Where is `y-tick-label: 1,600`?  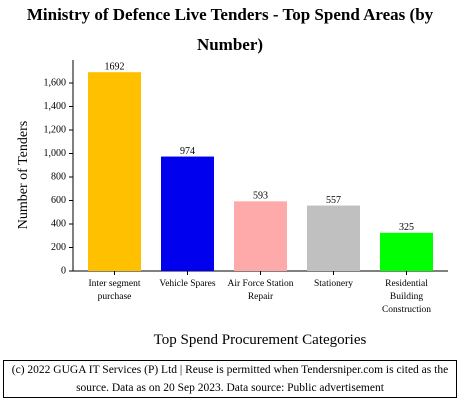
y-tick-label: 1,600 is located at coordinates (55, 82).